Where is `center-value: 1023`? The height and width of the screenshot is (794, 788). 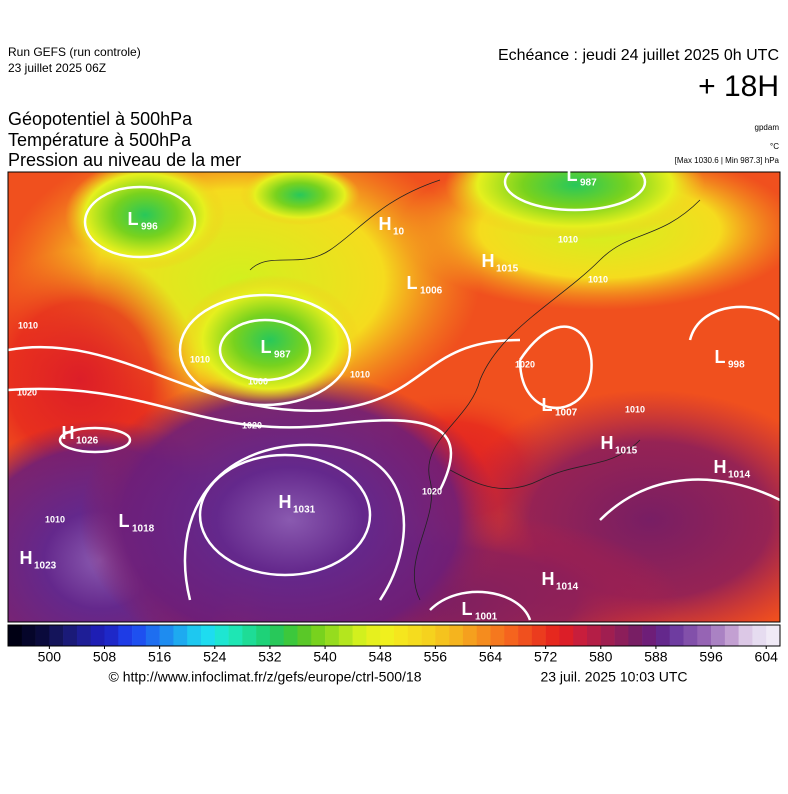
center-value: 1023 is located at coordinates (45, 566).